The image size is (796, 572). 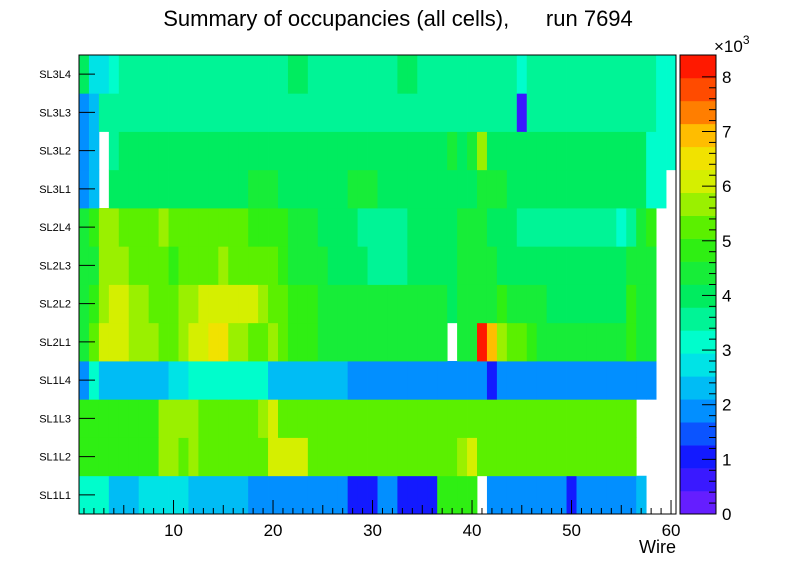 What do you see at coordinates (472, 530) in the screenshot?
I see `x-tick-label: 40` at bounding box center [472, 530].